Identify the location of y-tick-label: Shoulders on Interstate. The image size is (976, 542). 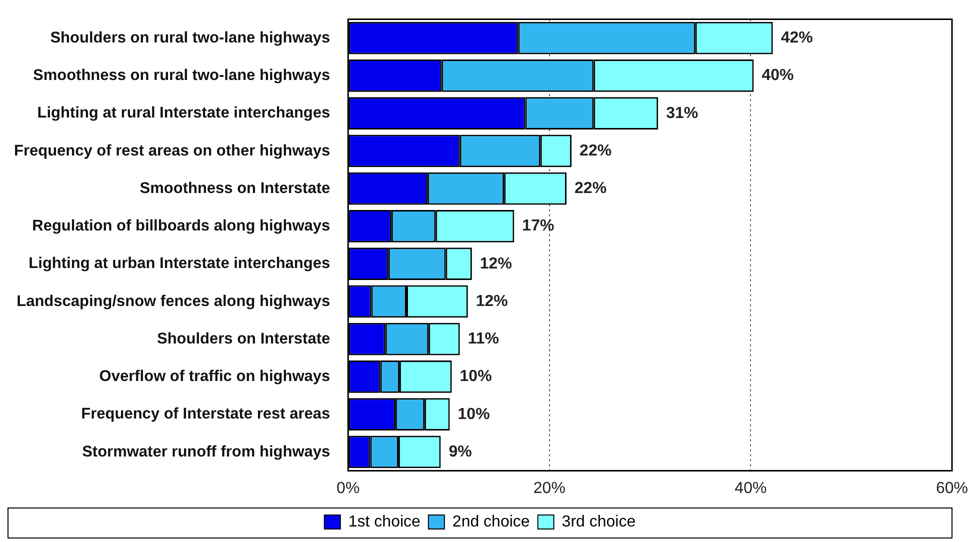
(243, 339).